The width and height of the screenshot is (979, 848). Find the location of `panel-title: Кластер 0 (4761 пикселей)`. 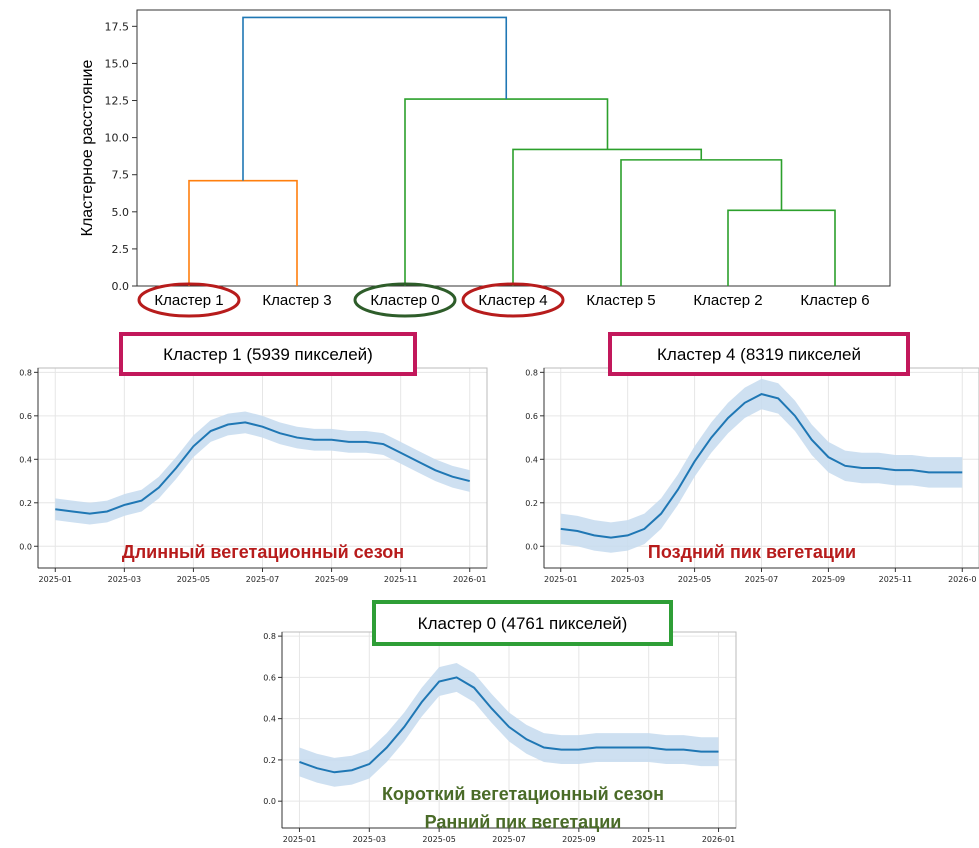

panel-title: Кластер 0 (4761 пикселей) is located at coordinates (523, 623).